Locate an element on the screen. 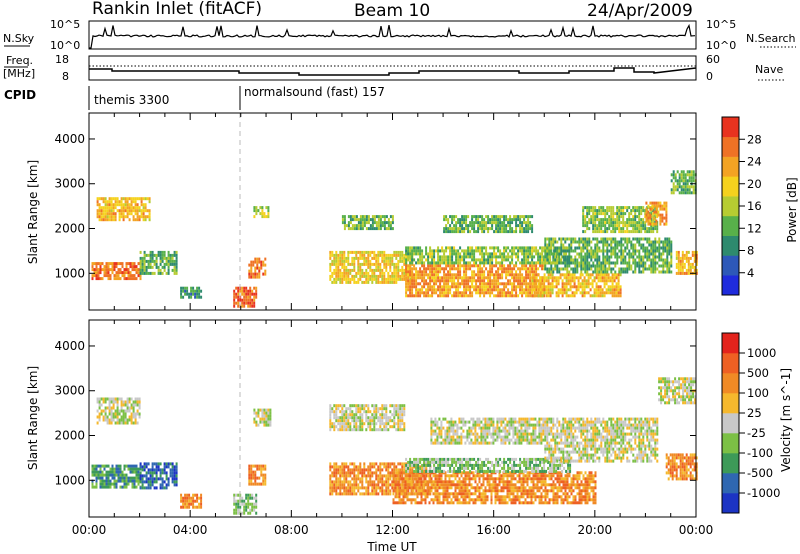  nsearch-tick-top: 10^5 is located at coordinates (721, 24).